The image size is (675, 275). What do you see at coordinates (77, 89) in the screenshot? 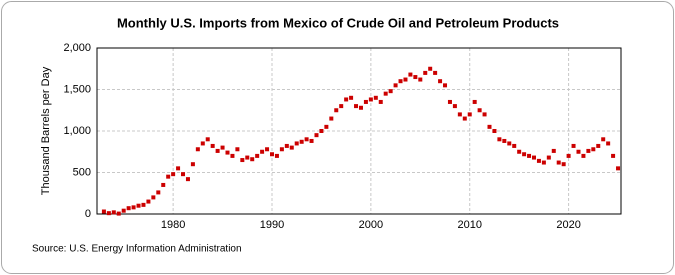
I see `y-tick-label: 1,500` at bounding box center [77, 89].